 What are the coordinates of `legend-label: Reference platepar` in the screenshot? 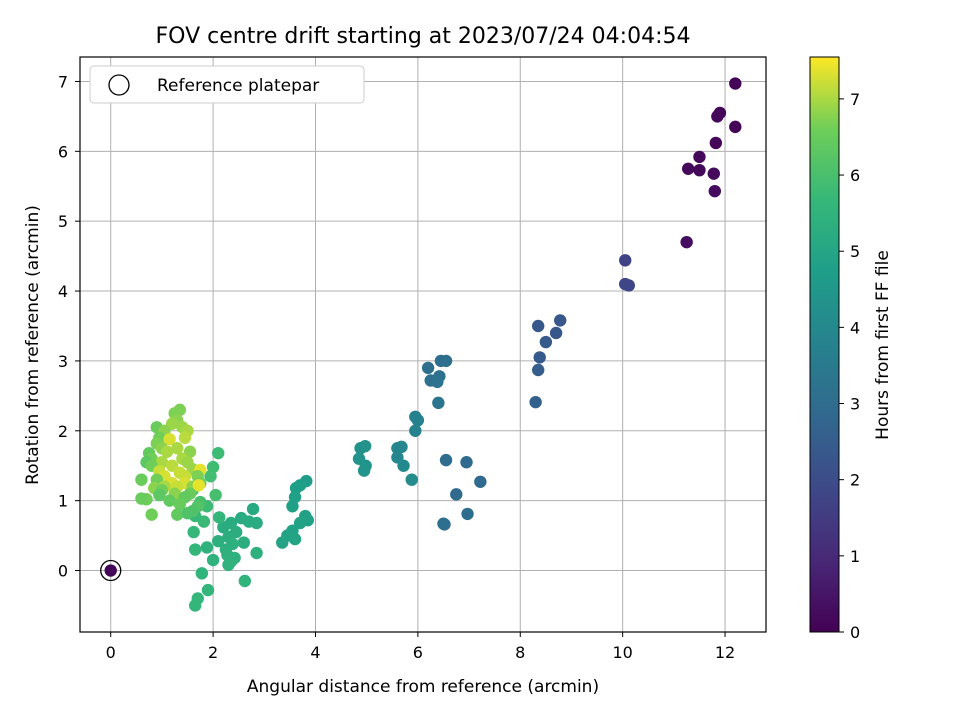 It's located at (238, 86).